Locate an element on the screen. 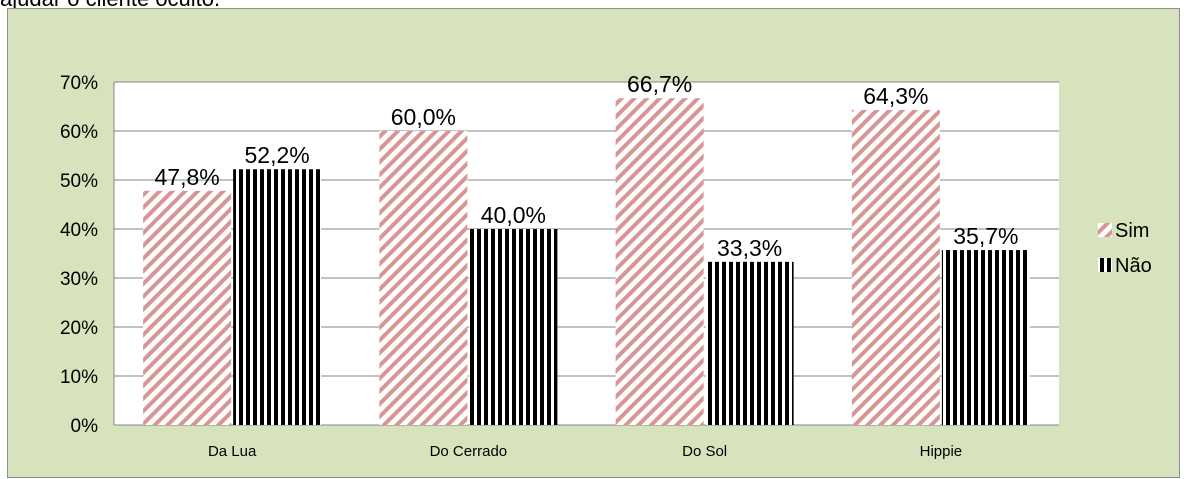  y-tick-label: 60% is located at coordinates (79, 132).